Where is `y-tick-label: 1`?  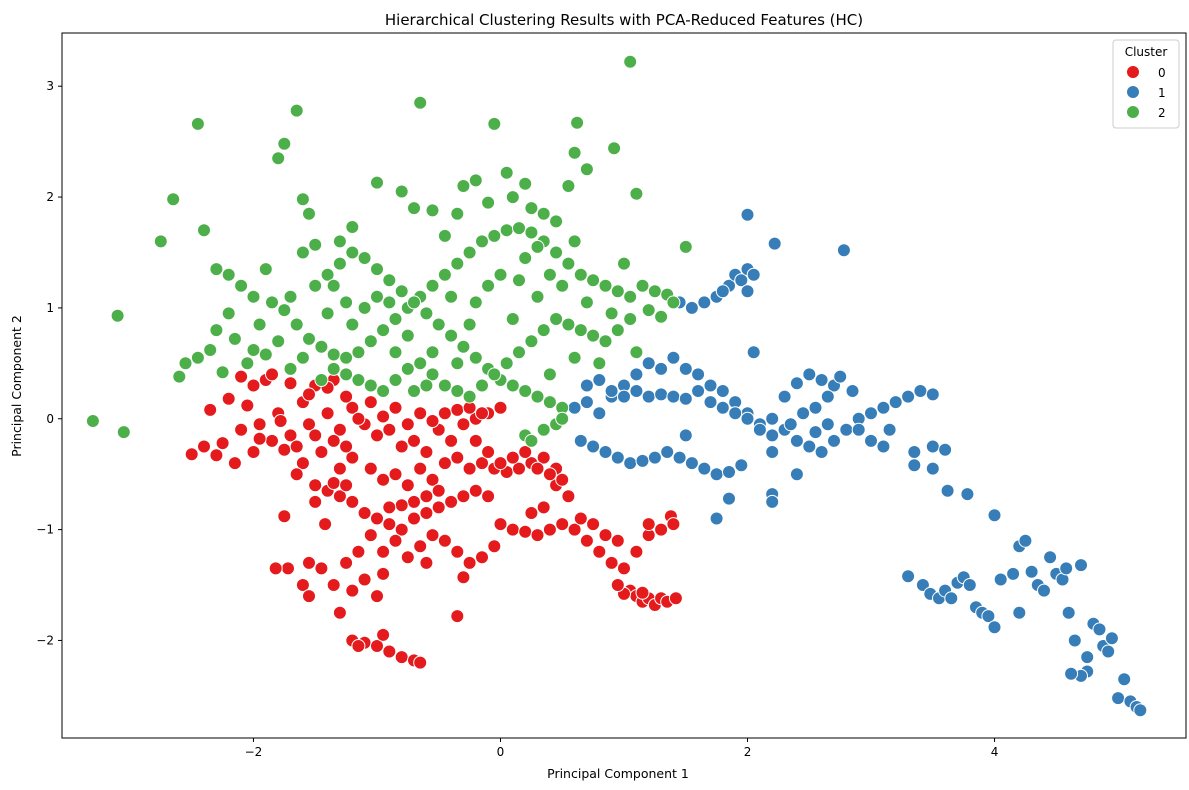 y-tick-label: 1 is located at coordinates (50, 308).